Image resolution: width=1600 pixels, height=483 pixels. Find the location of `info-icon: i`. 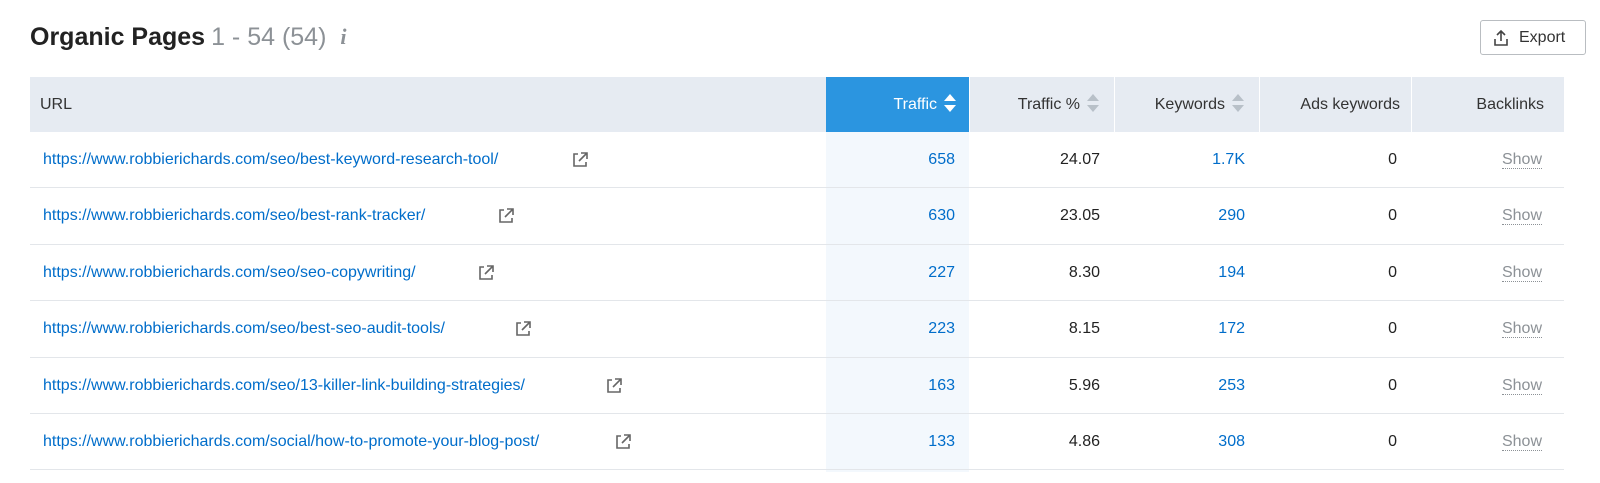

info-icon: i is located at coordinates (343, 36).